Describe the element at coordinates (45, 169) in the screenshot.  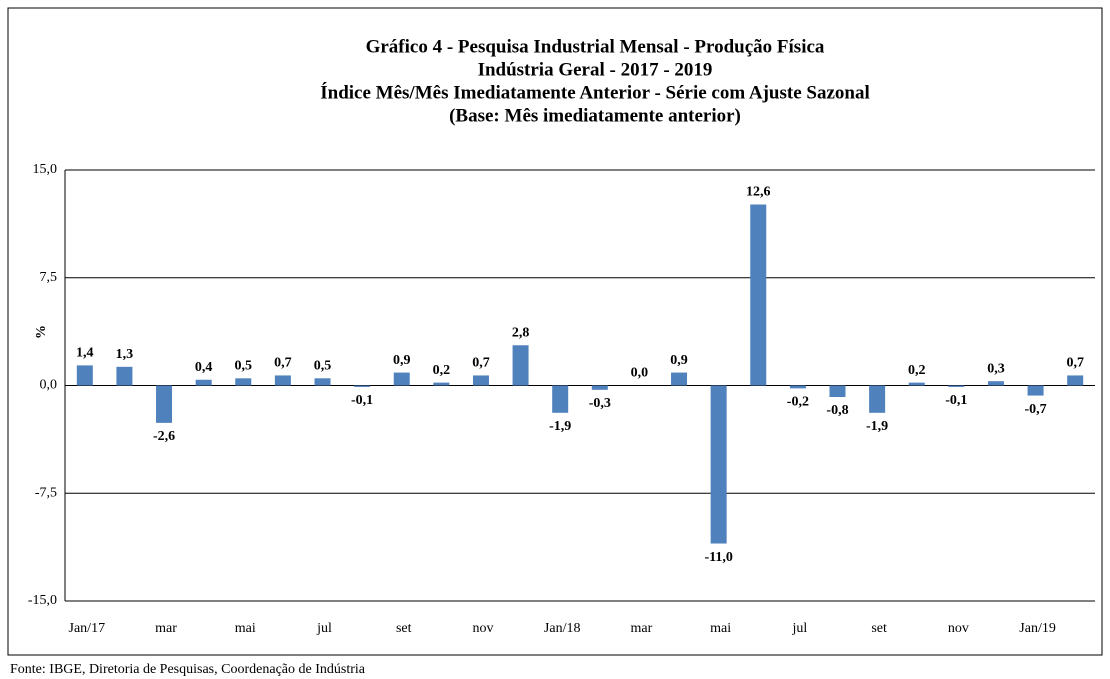
I see `y-tick-label: 15,0` at that location.